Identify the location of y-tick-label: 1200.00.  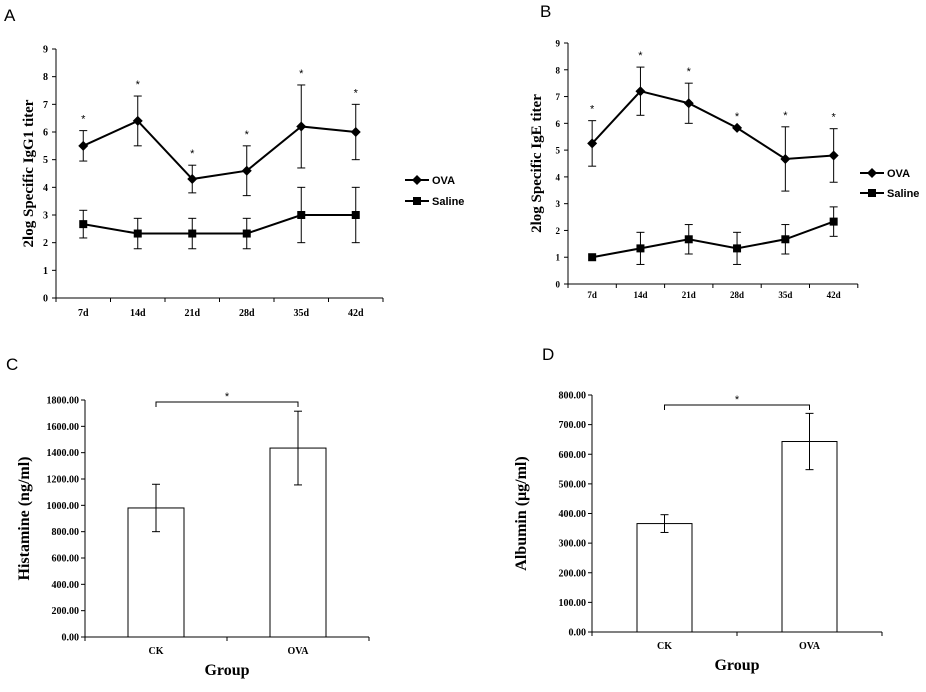
(63, 480).